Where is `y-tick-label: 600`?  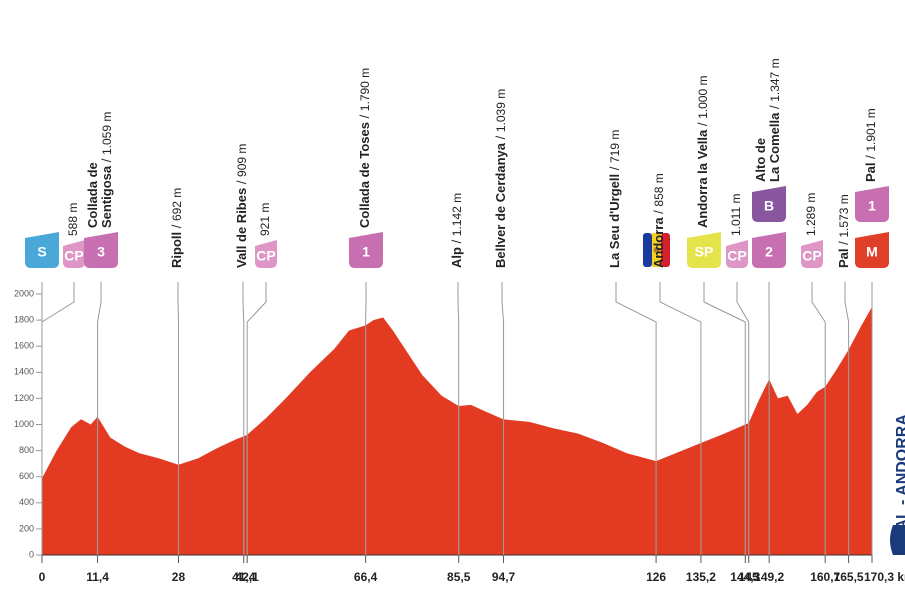 y-tick-label: 600 is located at coordinates (26, 476).